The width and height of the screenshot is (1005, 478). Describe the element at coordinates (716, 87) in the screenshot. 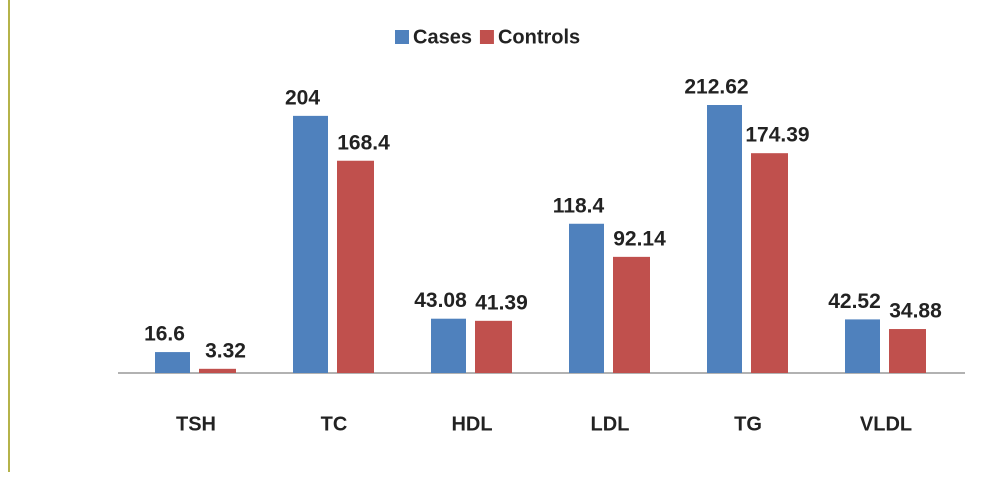

I see `data-label: 212.62` at that location.